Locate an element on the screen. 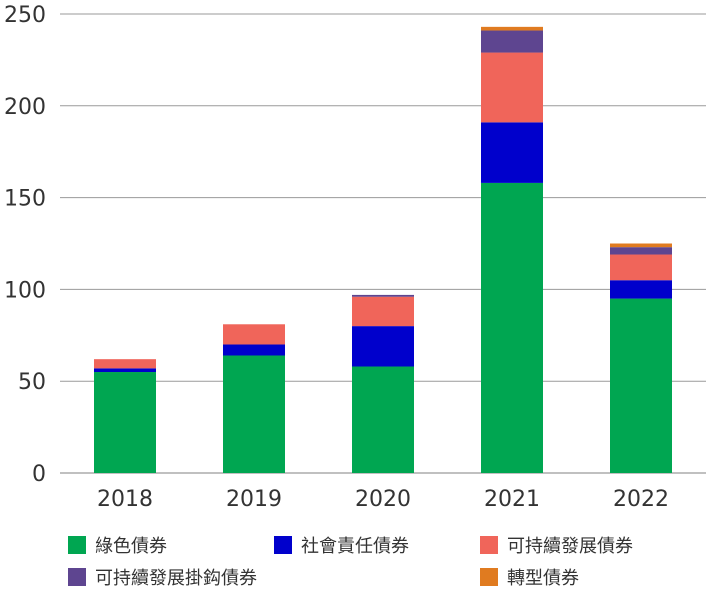  y-tick-label: 0 is located at coordinates (39, 474).